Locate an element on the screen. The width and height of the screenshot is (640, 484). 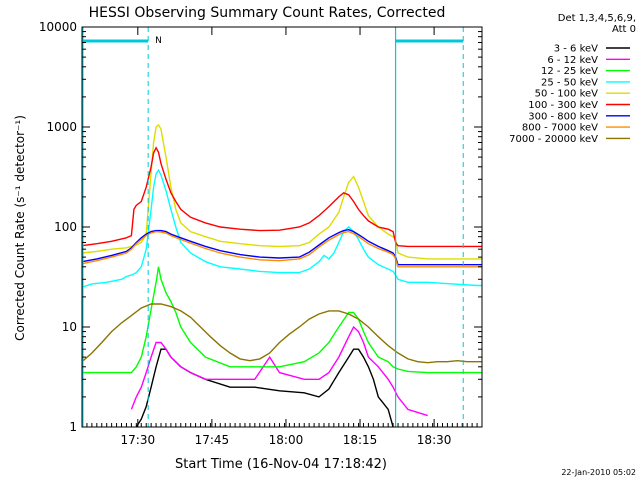
y-tick-label-3: 1000 is located at coordinates (61, 127).